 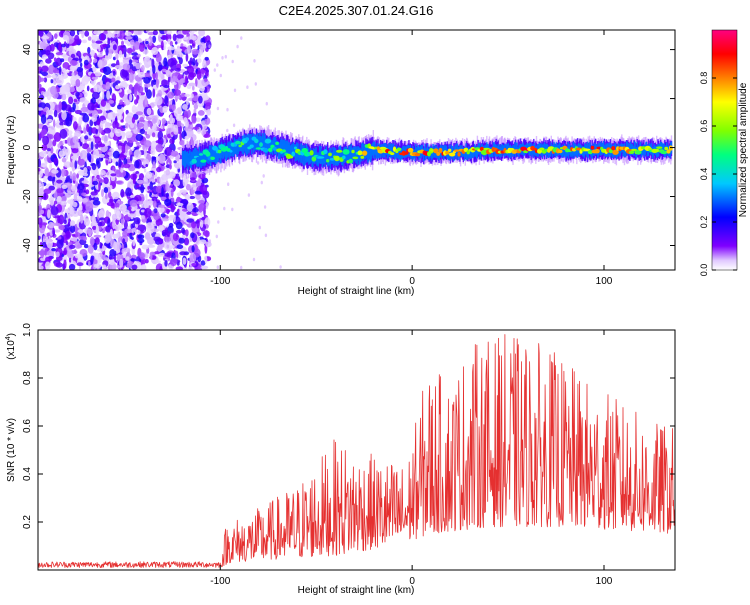 What do you see at coordinates (427, 151) in the screenshot?
I see `signal-band` at bounding box center [427, 151].